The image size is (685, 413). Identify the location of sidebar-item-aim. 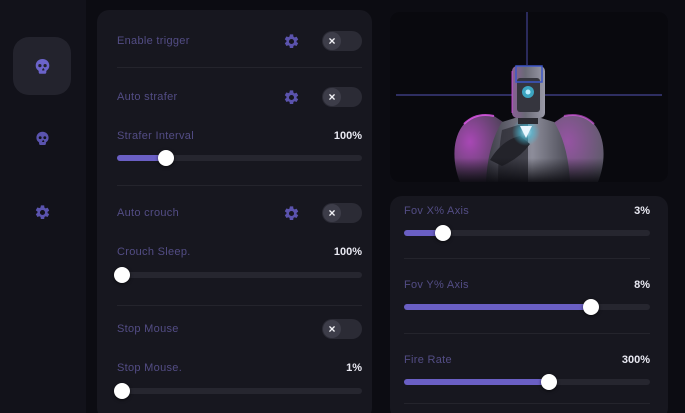
(42, 66).